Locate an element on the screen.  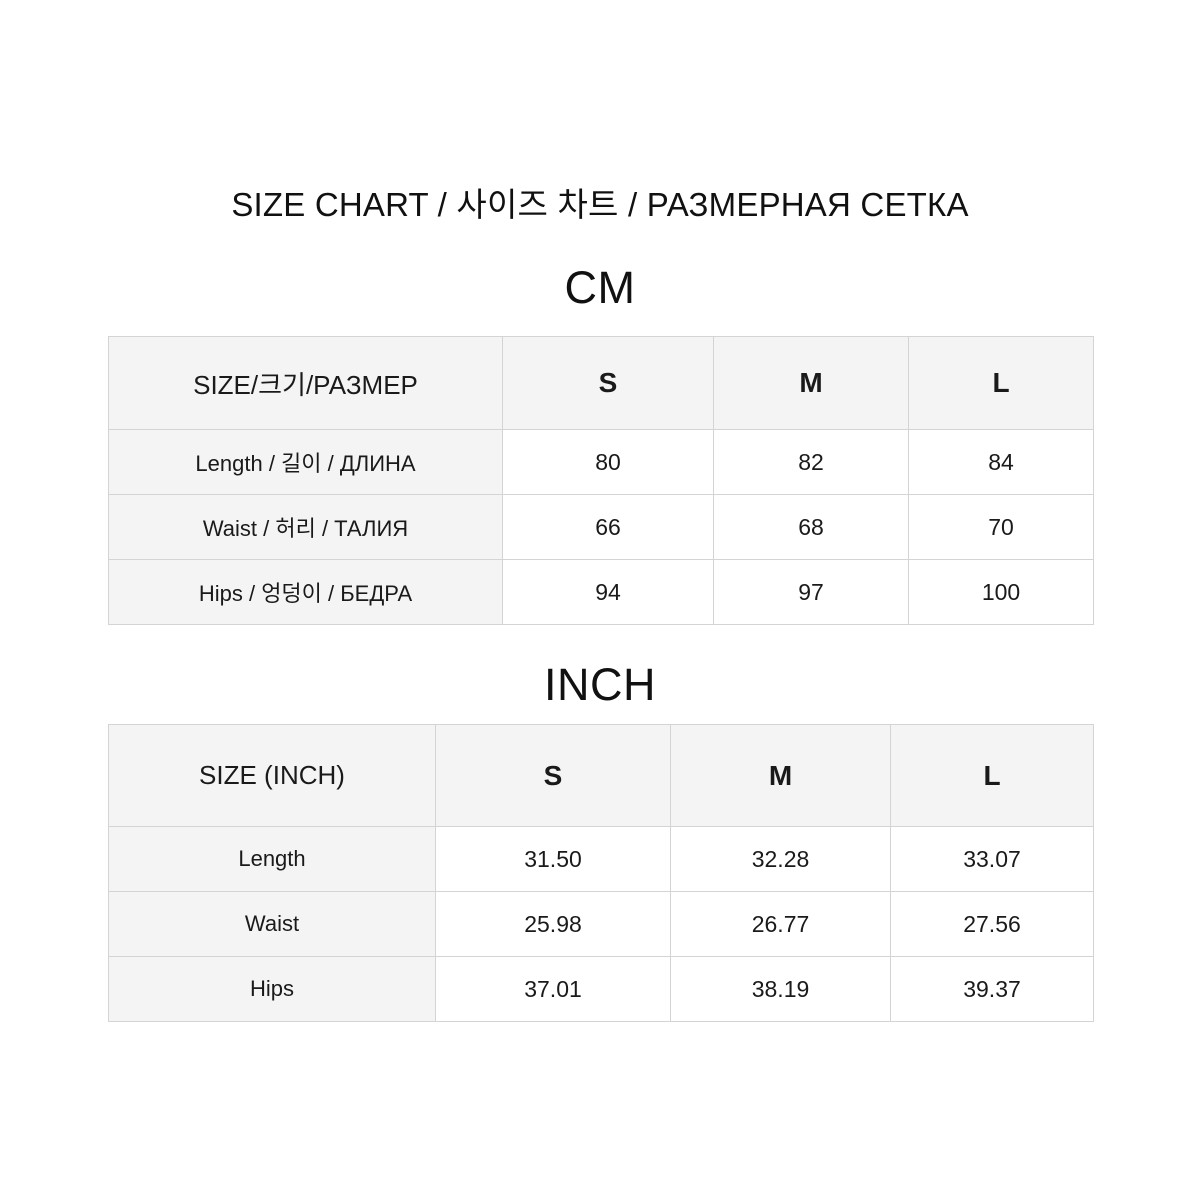
inch-header-label: SIZE (INCH) is located at coordinates (272, 775).